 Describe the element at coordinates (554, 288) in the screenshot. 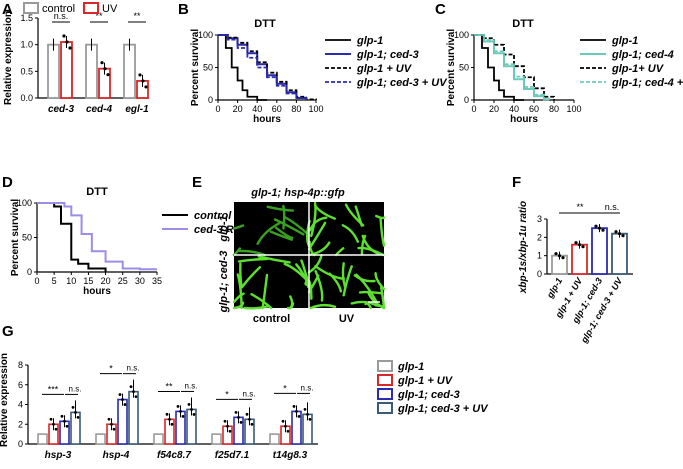

I see `category-label: glp-1` at that location.